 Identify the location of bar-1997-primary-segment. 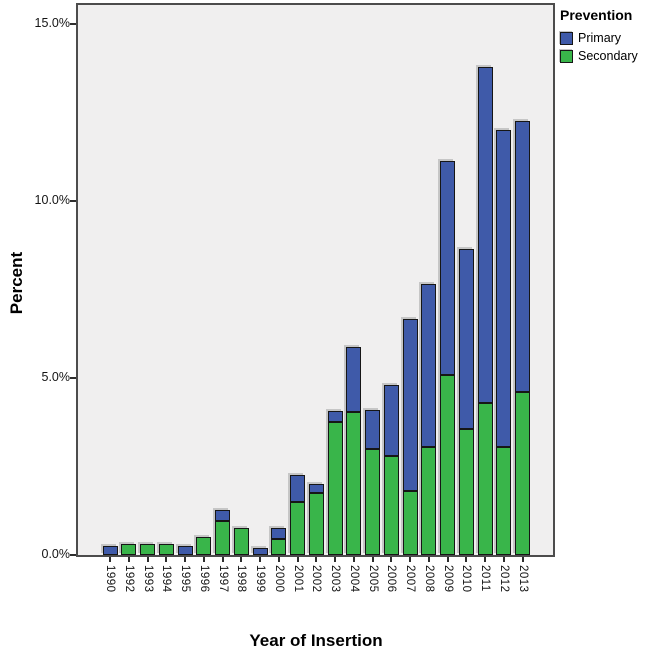
(222, 515).